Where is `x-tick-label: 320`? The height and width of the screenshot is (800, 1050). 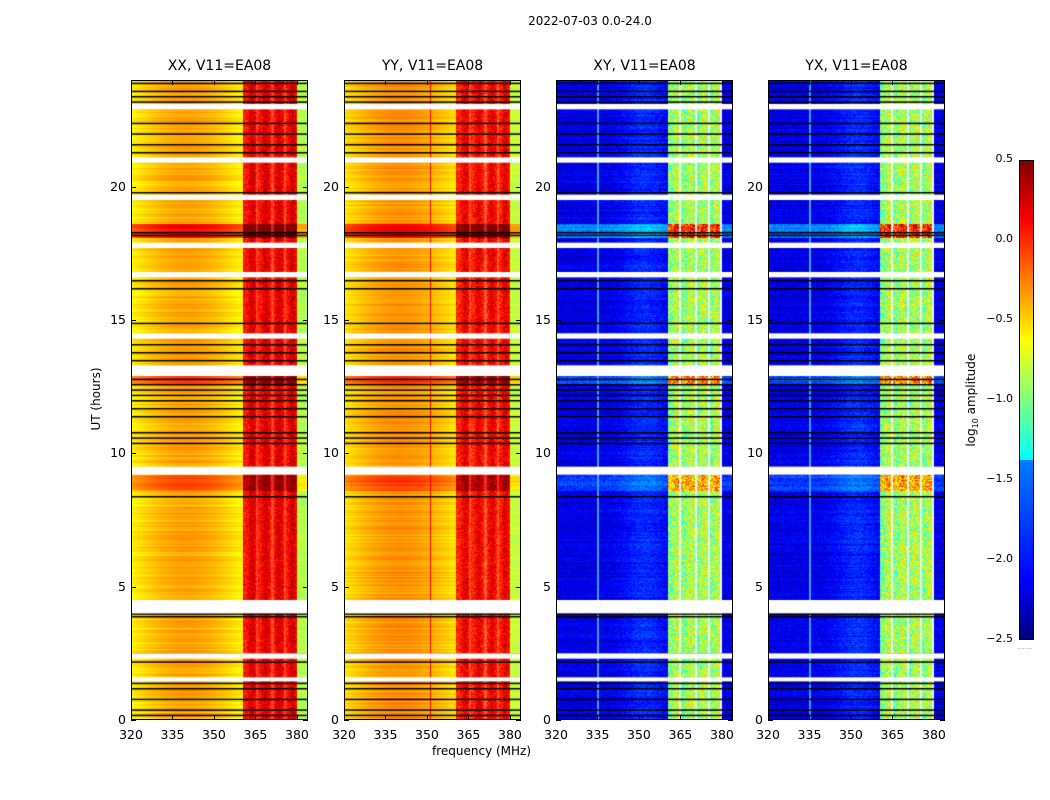
x-tick-label: 320 is located at coordinates (131, 734).